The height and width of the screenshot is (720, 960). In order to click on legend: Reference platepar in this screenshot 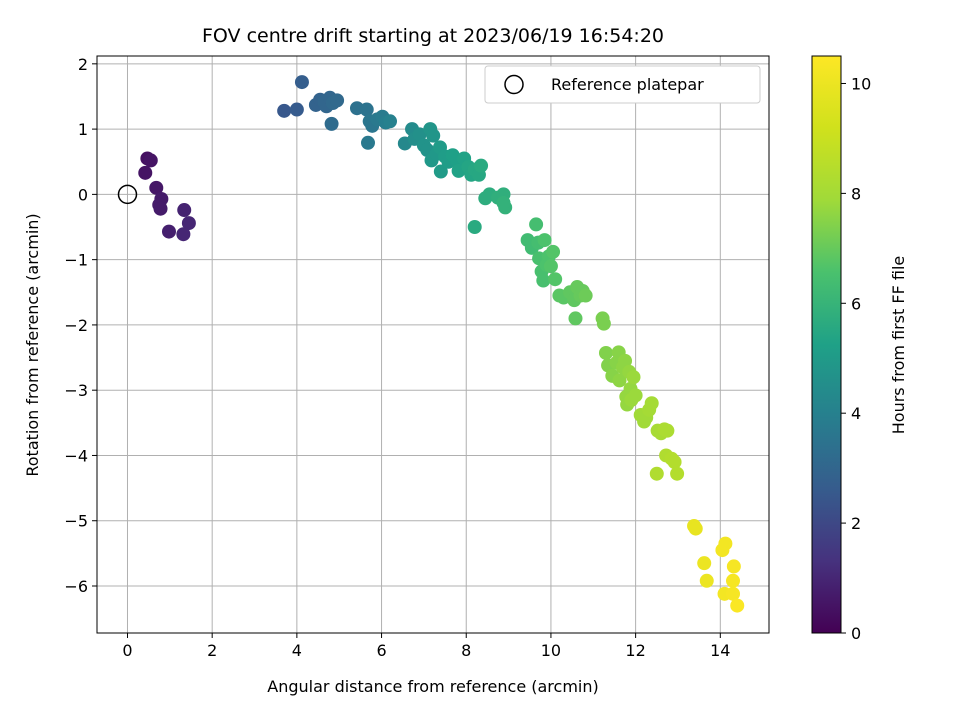, I will do `click(622, 84)`.